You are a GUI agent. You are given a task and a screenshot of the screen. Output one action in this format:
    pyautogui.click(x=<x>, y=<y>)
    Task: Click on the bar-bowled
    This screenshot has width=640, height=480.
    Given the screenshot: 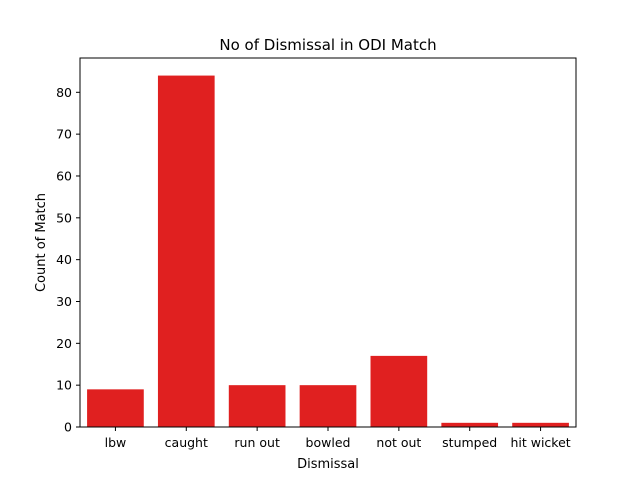 What is the action you would take?
    pyautogui.click(x=328, y=406)
    